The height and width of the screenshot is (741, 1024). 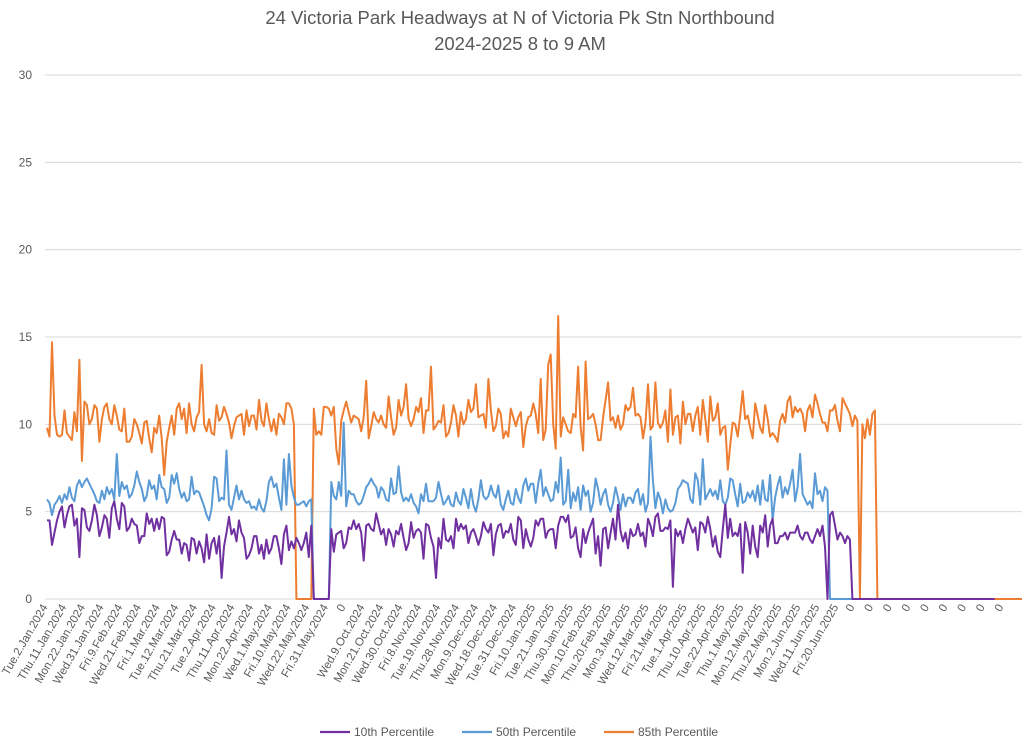 What do you see at coordinates (26, 424) in the screenshot?
I see `y-tick-label: 10` at bounding box center [26, 424].